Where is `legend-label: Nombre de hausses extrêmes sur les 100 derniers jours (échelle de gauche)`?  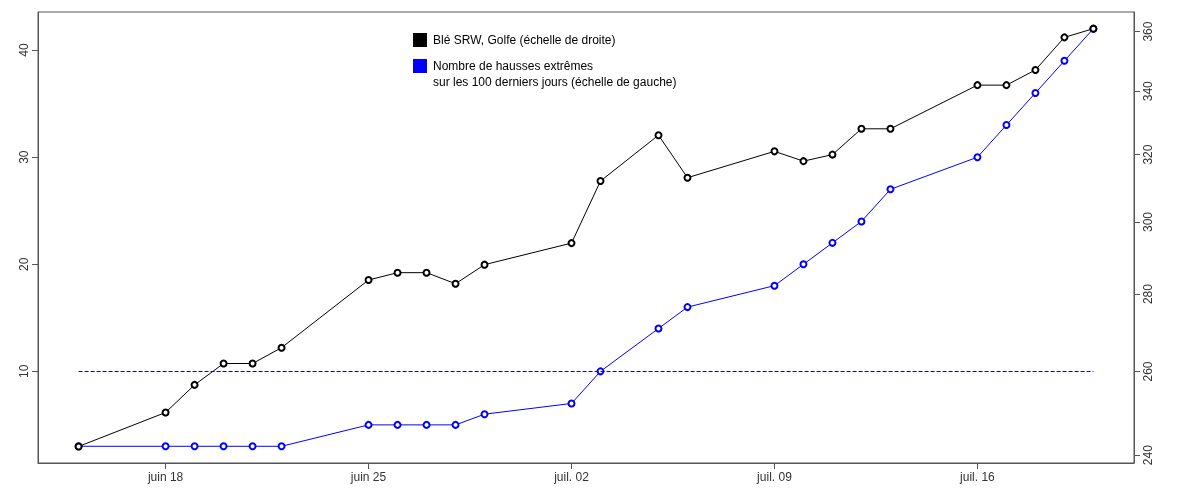
legend-label: Nombre de hausses extrêmes sur les 100 derniers jours (échelle de gauche) is located at coordinates (555, 74).